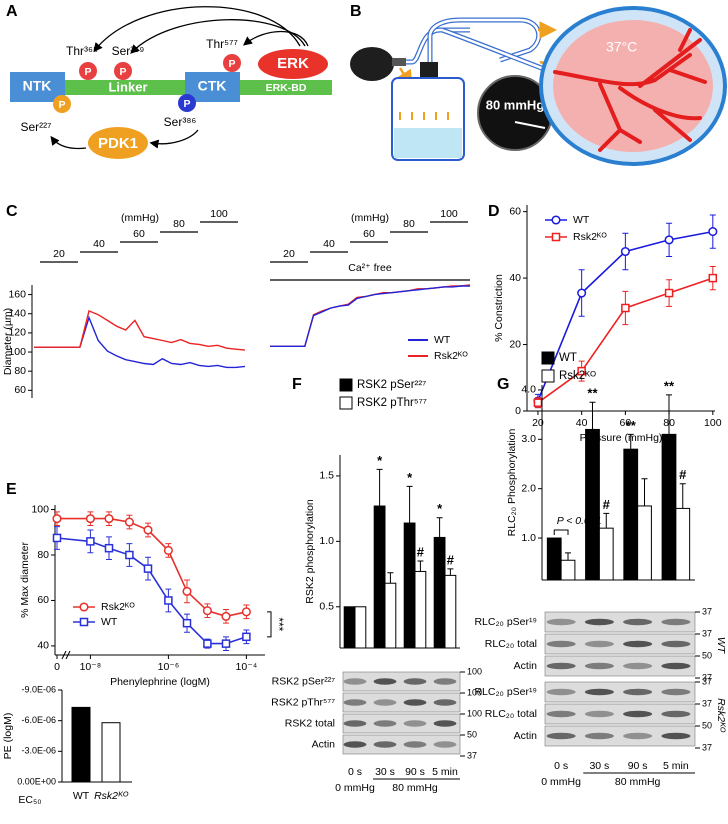 This screenshot has height=824, width=728. I want to click on needle, so click(530, 125).